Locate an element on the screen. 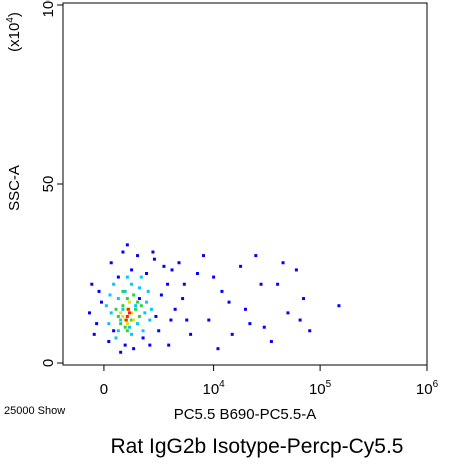 The height and width of the screenshot is (469, 460). x-tick-label: 10⁶ is located at coordinates (427, 388).